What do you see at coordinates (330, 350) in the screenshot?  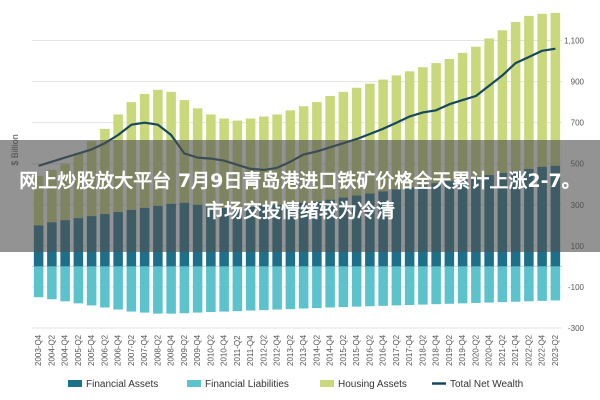 I see `x-tick-label: 2014-Q4` at bounding box center [330, 350].